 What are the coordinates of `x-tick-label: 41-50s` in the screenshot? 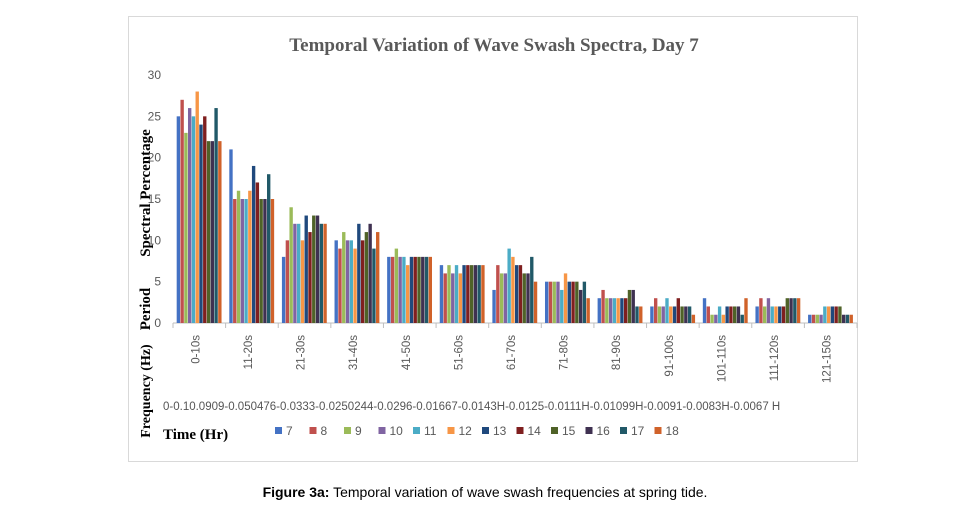 It's located at (407, 352).